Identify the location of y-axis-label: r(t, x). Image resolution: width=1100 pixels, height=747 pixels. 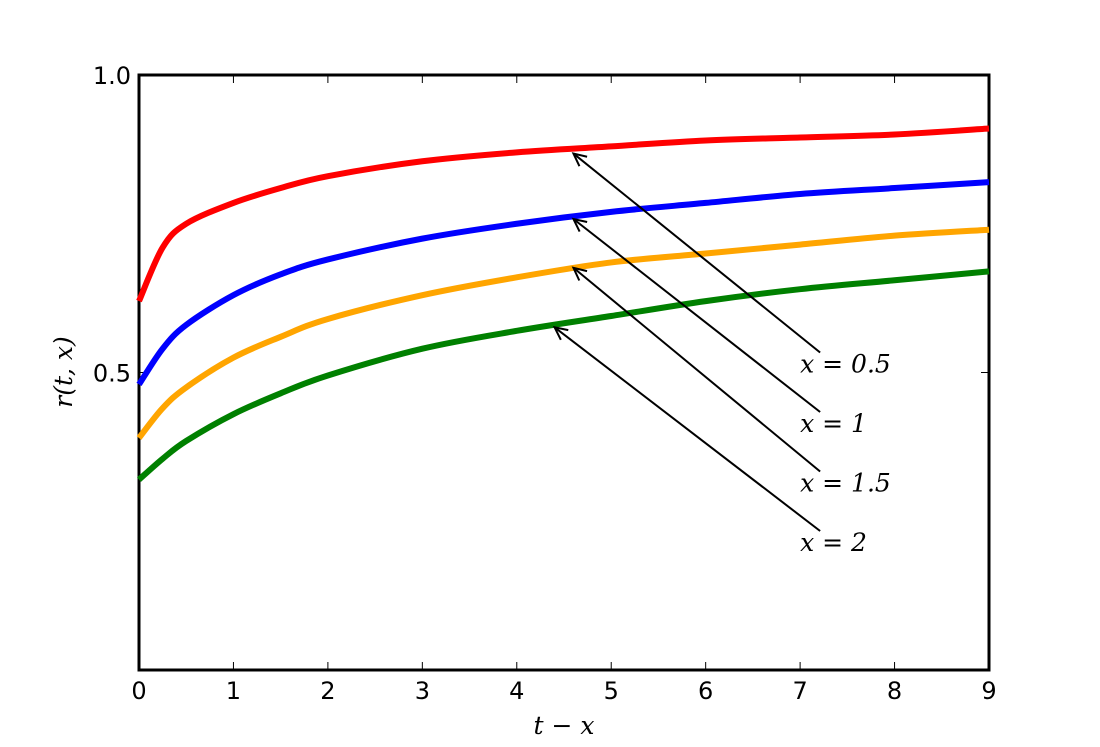
(63, 372).